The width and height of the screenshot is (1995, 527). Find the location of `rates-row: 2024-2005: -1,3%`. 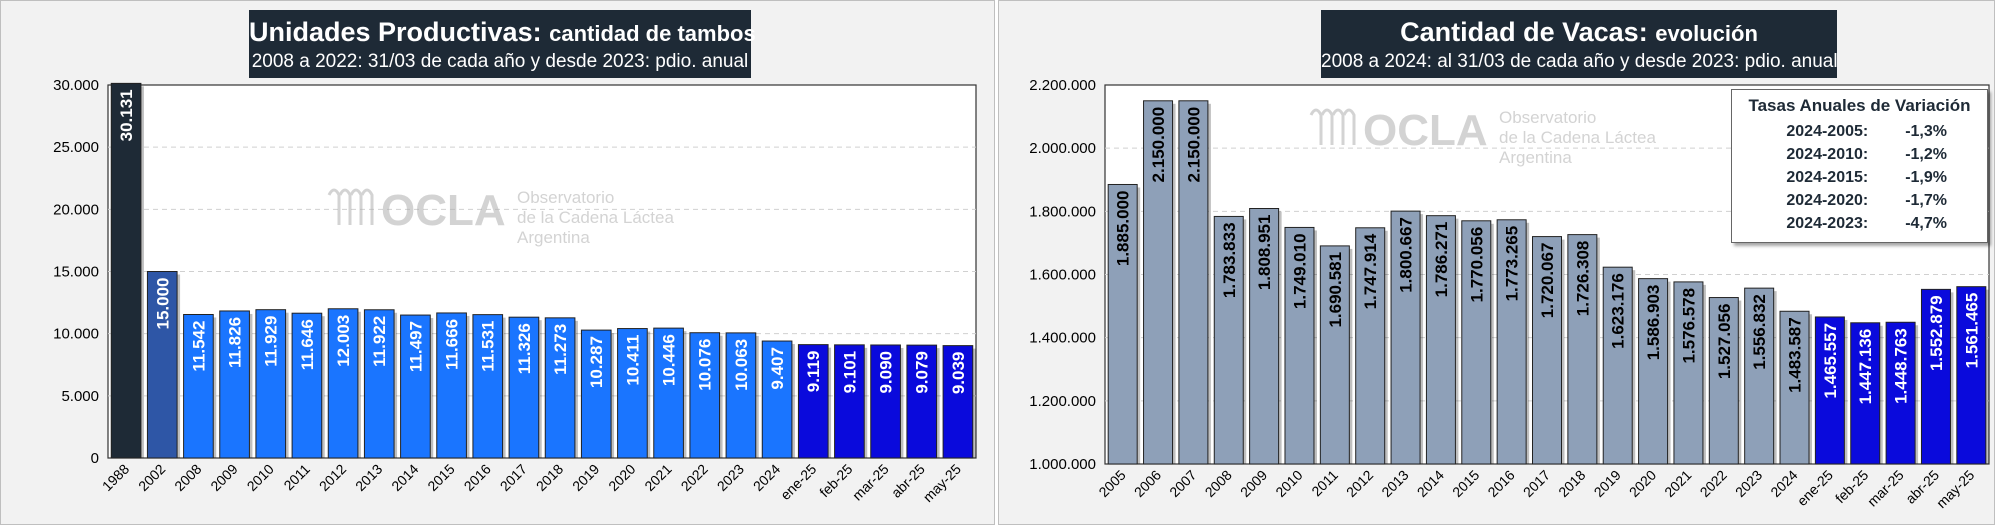

rates-row: 2024-2005: -1,3% is located at coordinates (1859, 131).